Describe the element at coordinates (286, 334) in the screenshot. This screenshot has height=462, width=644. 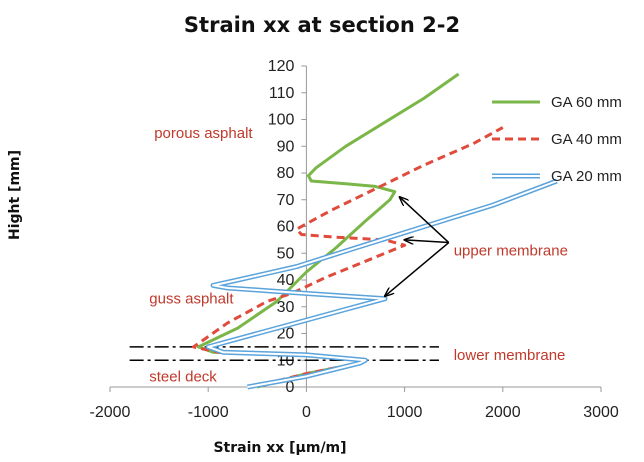
I see `y-tick-label: 20` at that location.